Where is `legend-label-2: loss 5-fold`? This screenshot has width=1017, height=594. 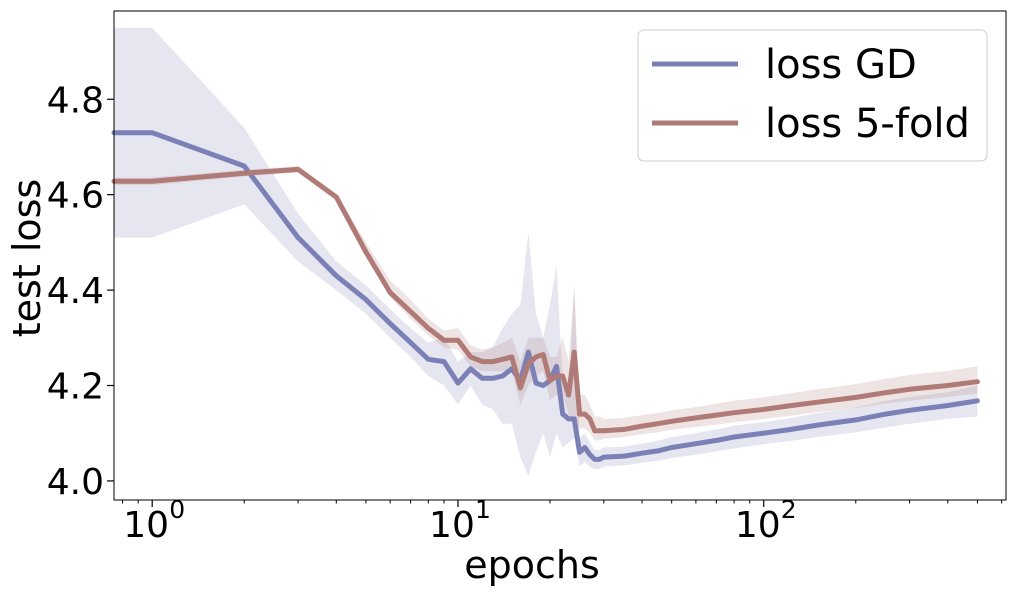 legend-label-2: loss 5-fold is located at coordinates (867, 124).